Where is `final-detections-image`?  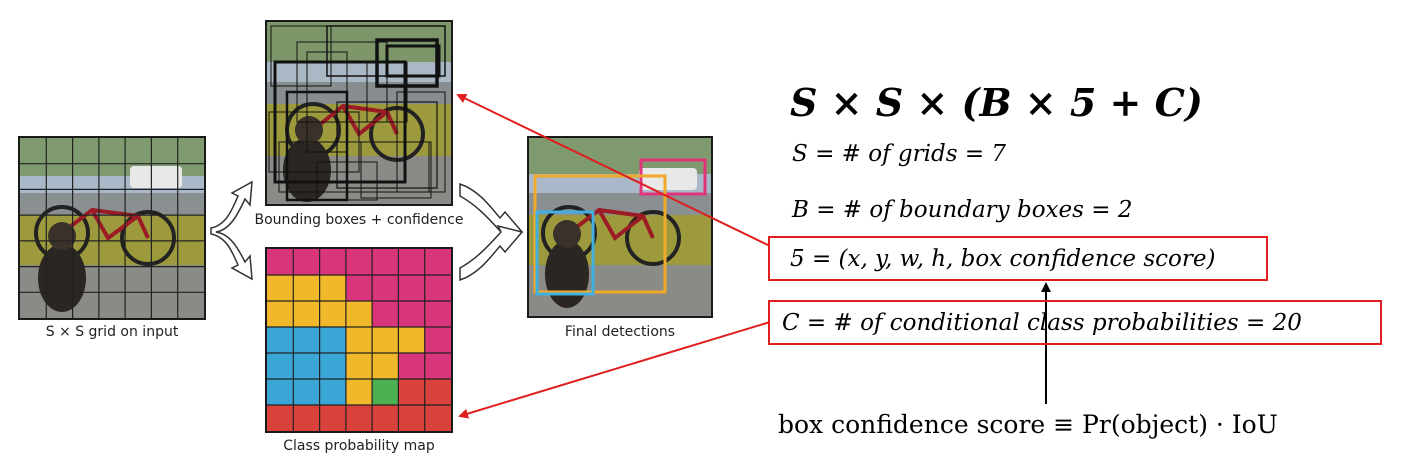
final-detections-image is located at coordinates (620, 227).